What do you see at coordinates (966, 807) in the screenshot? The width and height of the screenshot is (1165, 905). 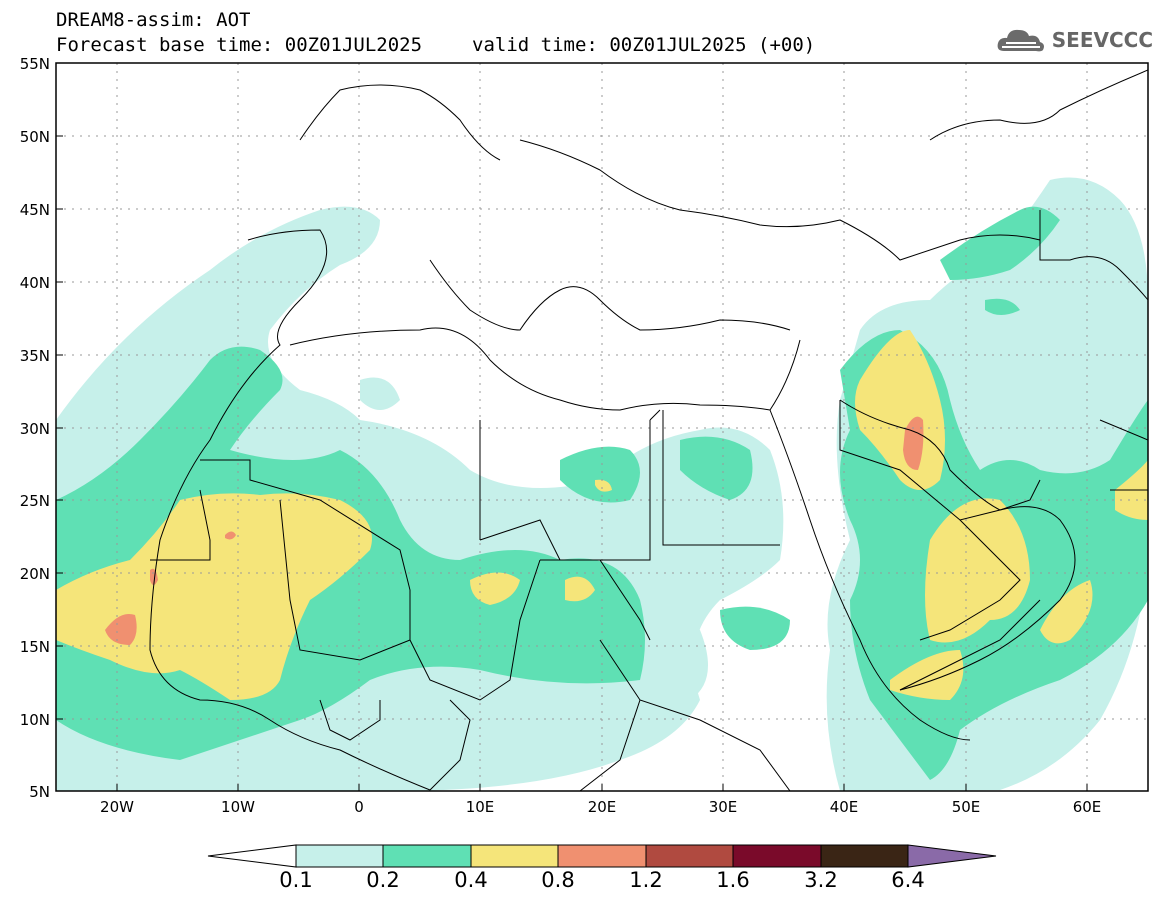 I see `lon-label: 50E` at bounding box center [966, 807].